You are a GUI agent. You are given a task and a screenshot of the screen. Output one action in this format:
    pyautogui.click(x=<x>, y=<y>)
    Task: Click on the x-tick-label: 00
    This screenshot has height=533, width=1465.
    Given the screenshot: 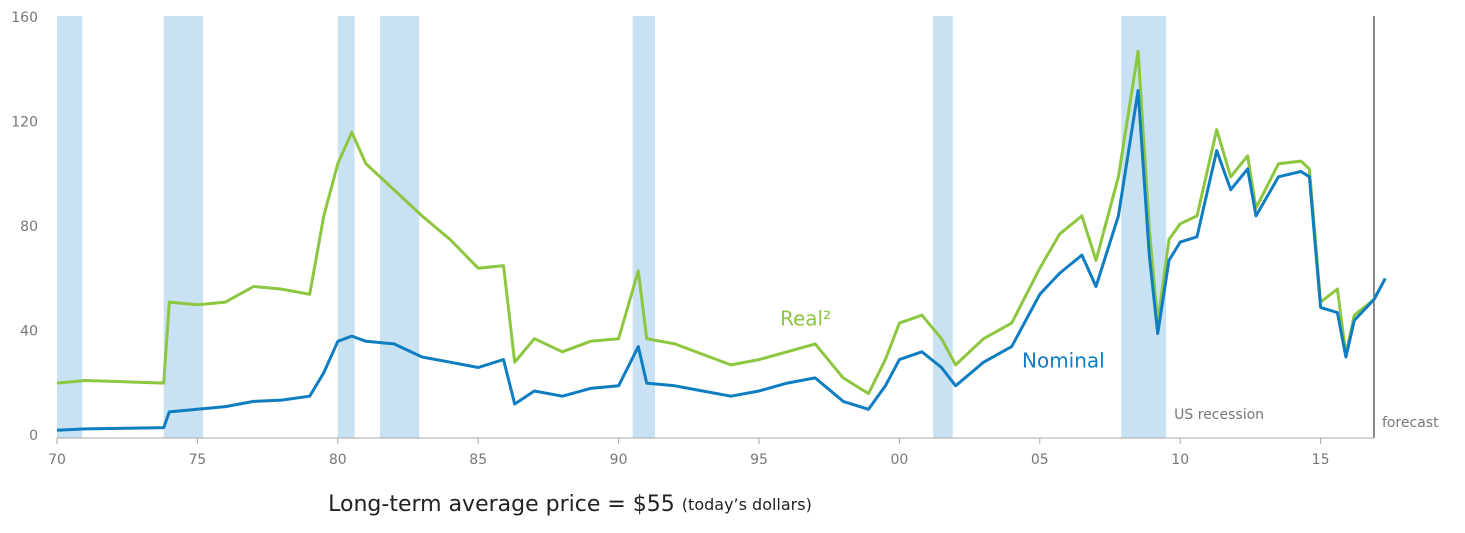 What is the action you would take?
    pyautogui.click(x=899, y=460)
    